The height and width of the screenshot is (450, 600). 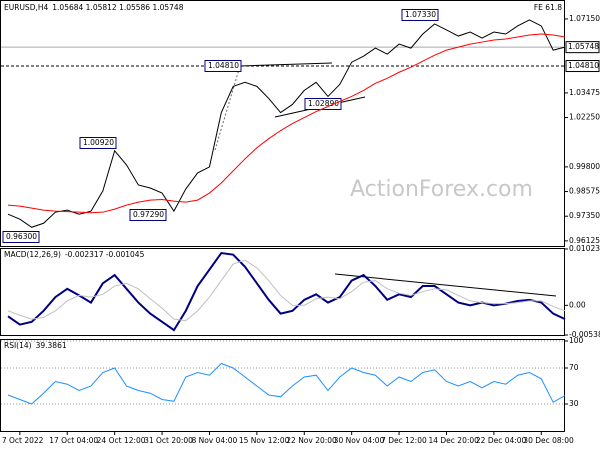 I want to click on ohlc: 1.05684 1.05812 1.05586 1.05748, so click(x=117, y=7).